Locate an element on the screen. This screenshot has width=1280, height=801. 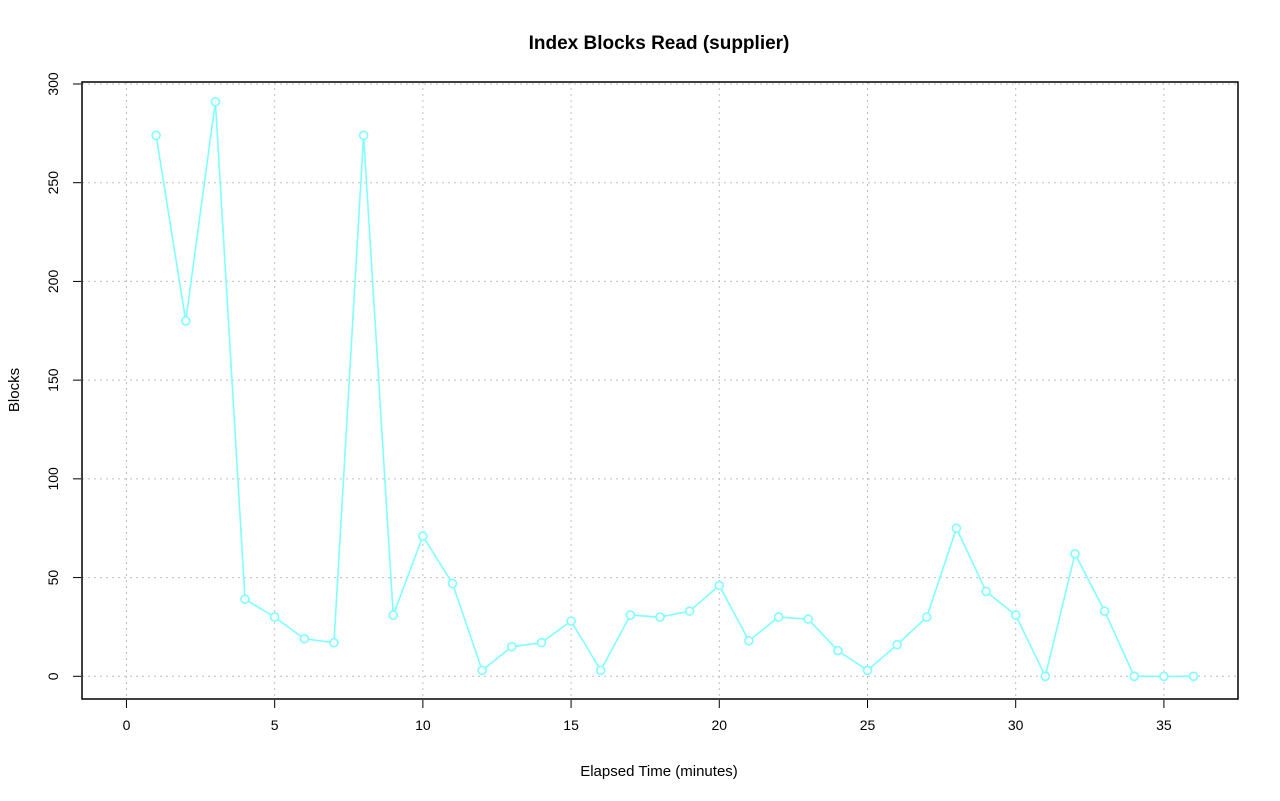
y-tick-label: 200 is located at coordinates (53, 282).